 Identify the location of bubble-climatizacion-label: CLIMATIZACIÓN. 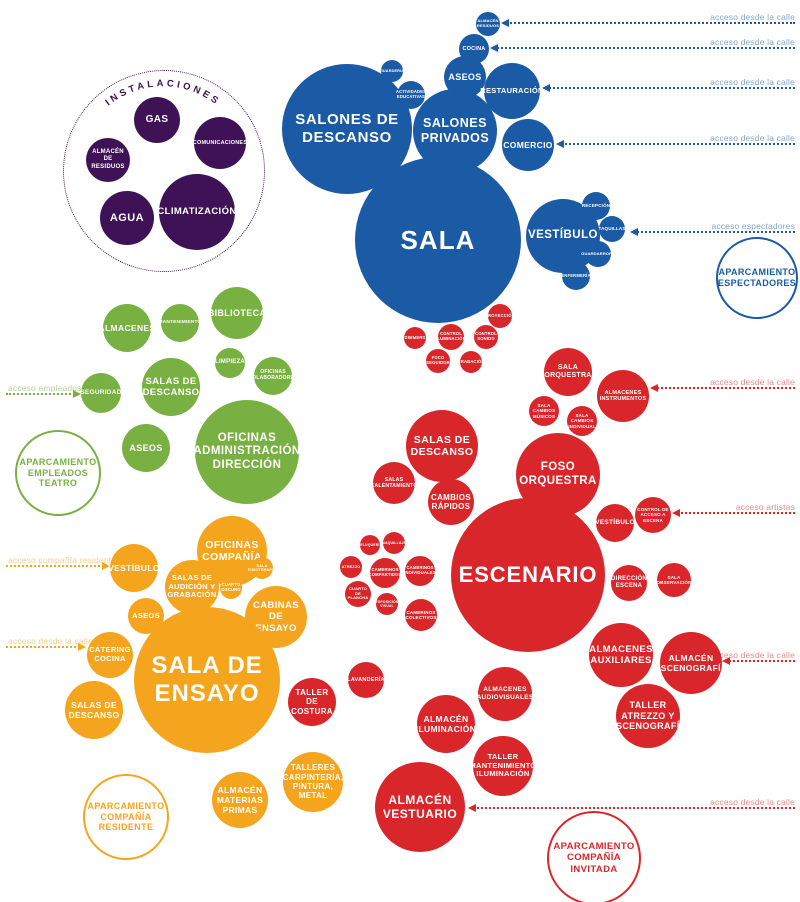
(197, 212).